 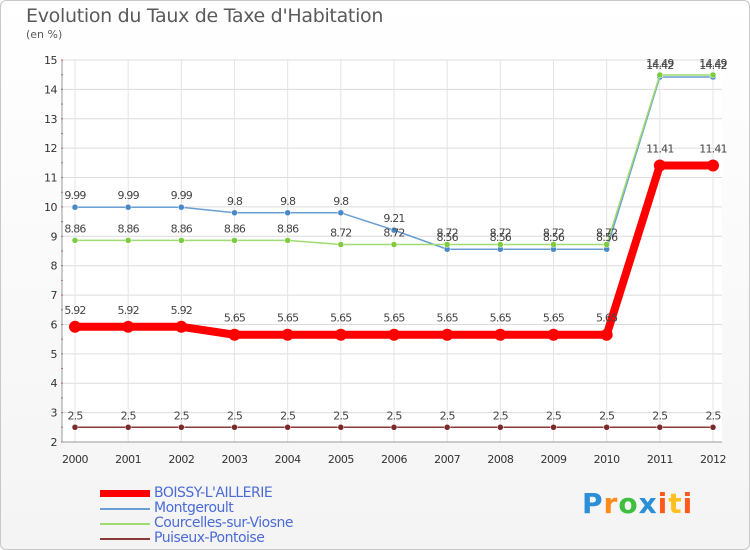 I want to click on y-tick-label: 8, so click(x=54, y=266).